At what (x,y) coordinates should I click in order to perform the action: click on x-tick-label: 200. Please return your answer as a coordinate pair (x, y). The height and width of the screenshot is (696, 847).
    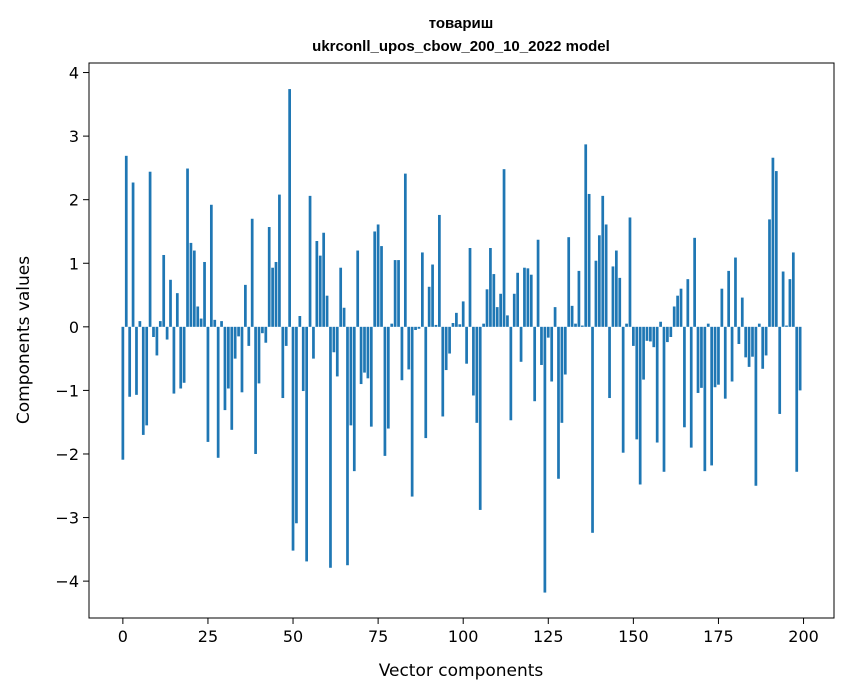
    Looking at the image, I should click on (803, 636).